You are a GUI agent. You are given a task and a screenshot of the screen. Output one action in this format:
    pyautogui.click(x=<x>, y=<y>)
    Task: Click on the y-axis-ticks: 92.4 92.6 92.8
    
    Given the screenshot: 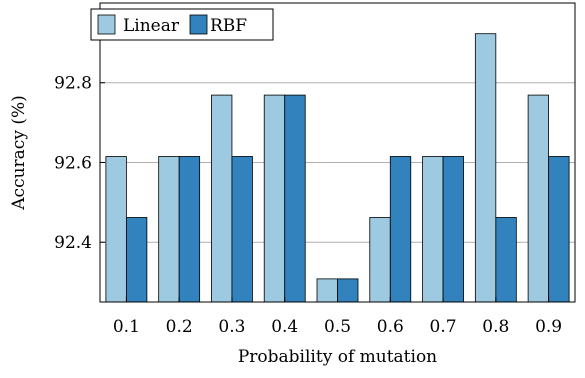 What is the action you would take?
    pyautogui.click(x=79, y=163)
    